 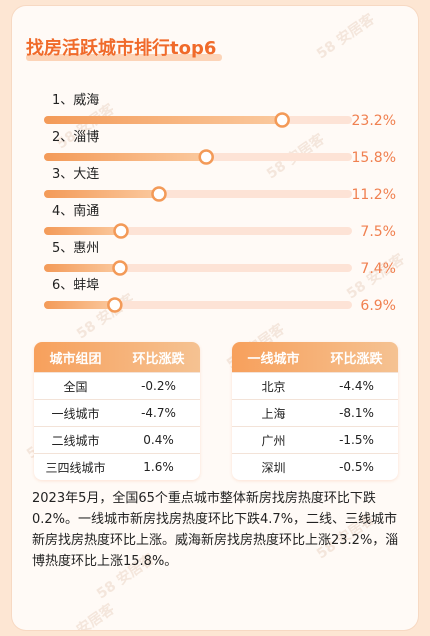 I want to click on value-label: 6.9%, so click(x=378, y=306).